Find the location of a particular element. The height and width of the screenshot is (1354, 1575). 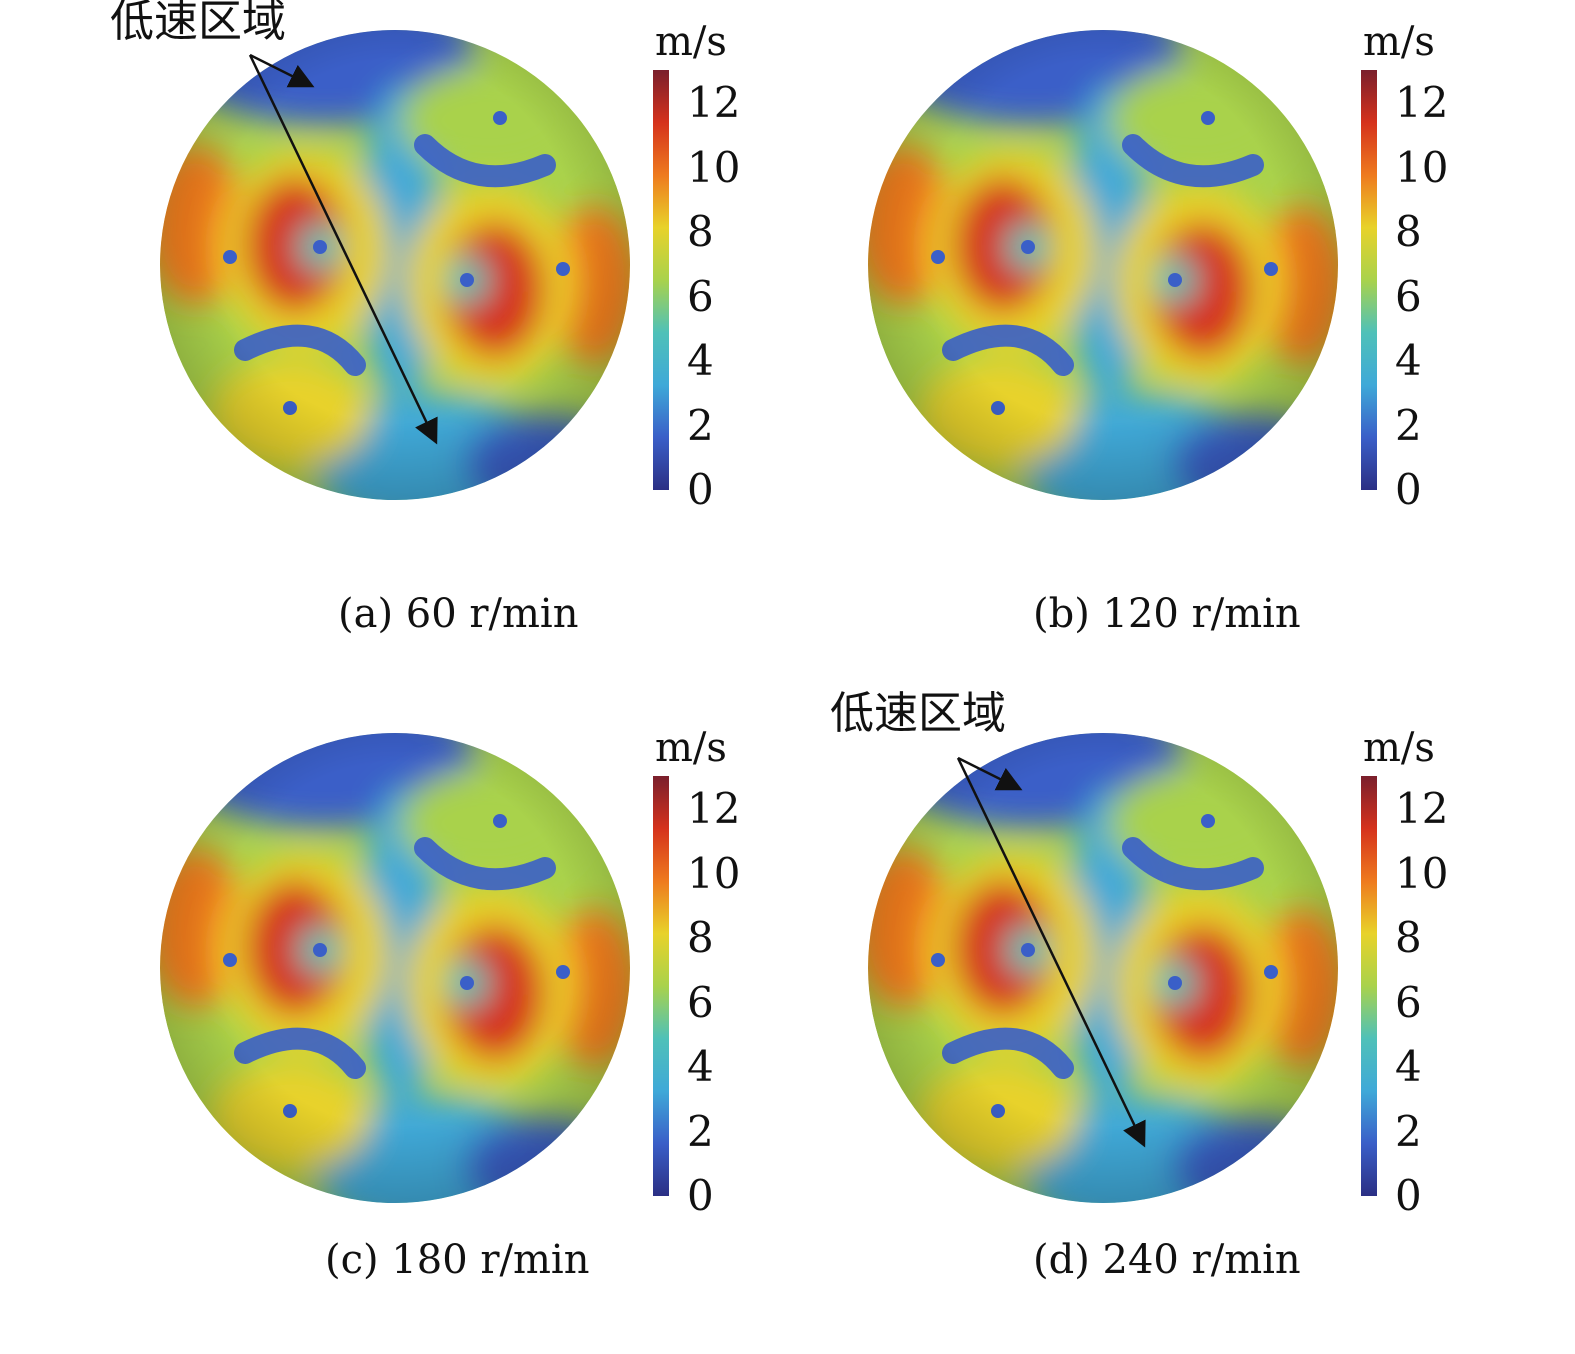

panel-caption: (c) 180 r/min is located at coordinates (457, 1260).